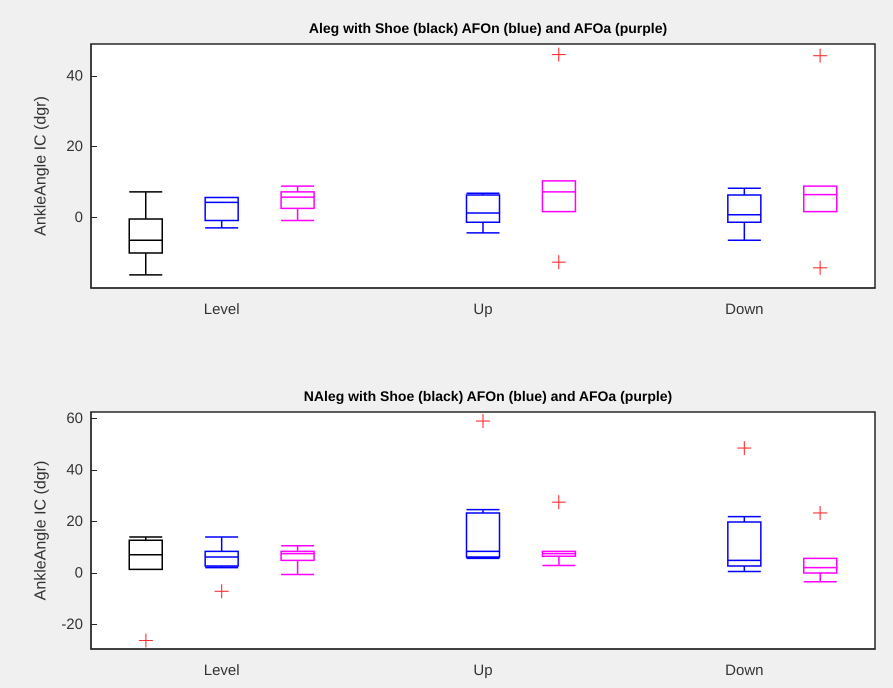  I want to click on y-tick-label: 60, so click(74, 418).